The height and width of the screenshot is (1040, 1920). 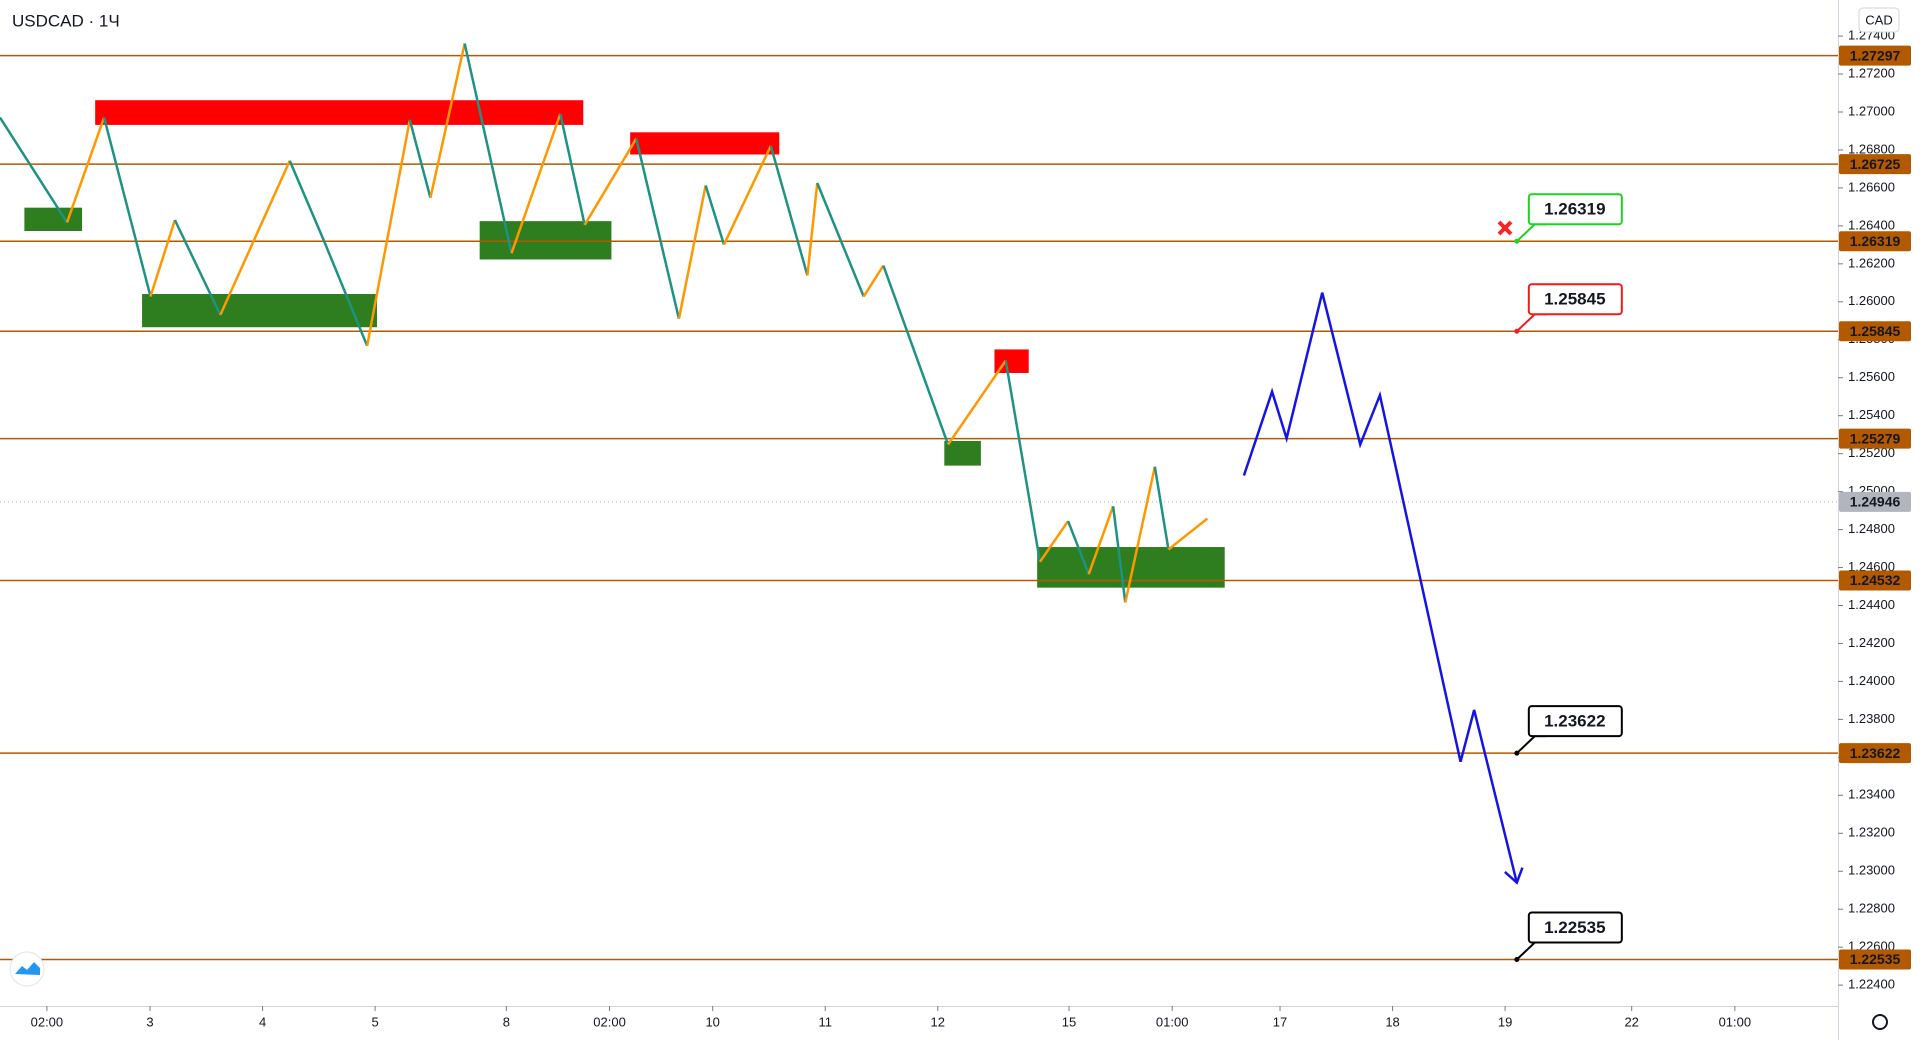 I want to click on level-label: 1.24532, so click(x=1875, y=580).